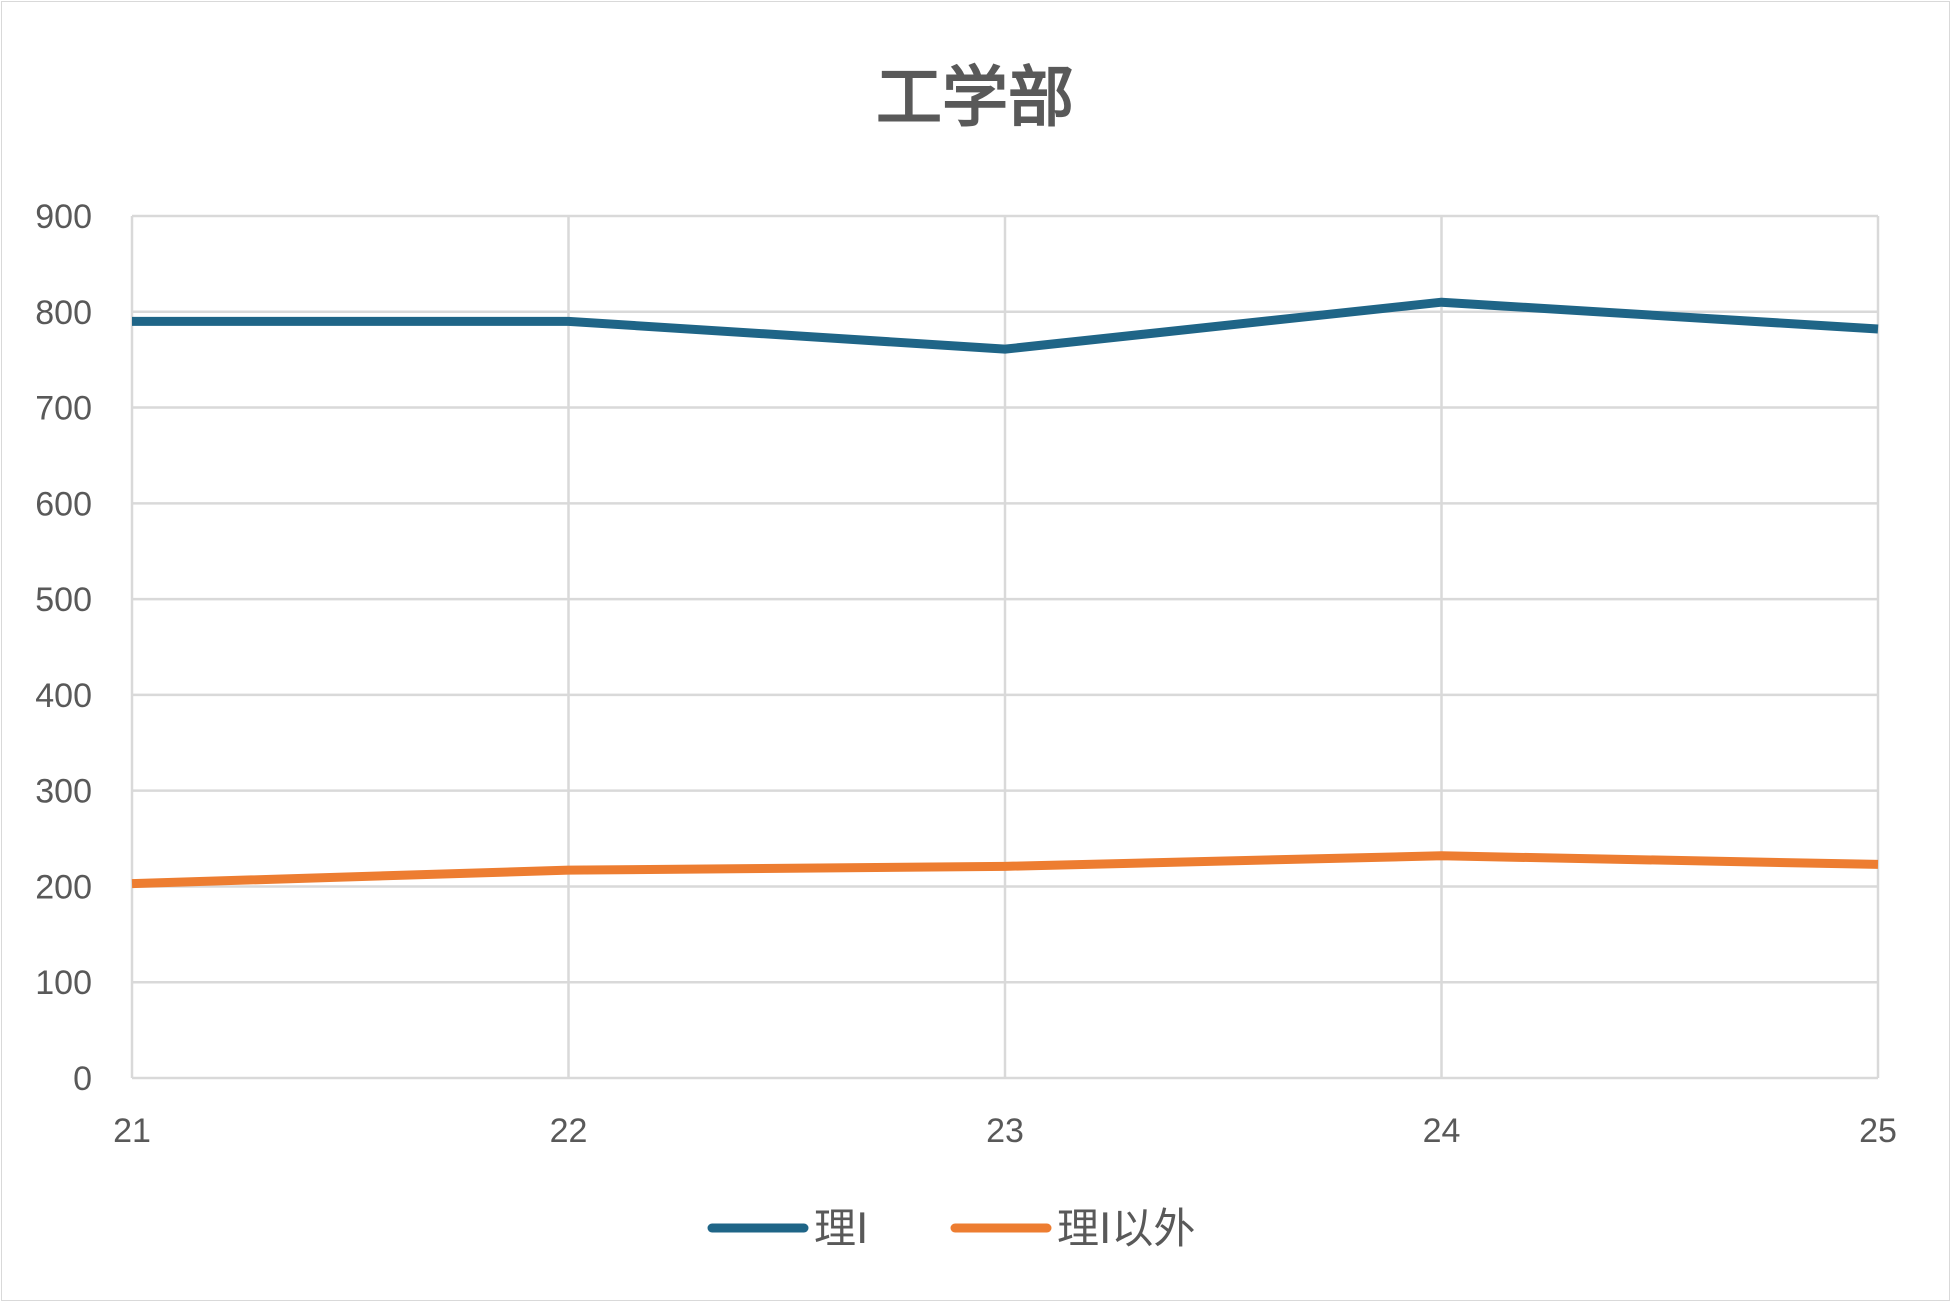  I want to click on y-tick-label: 0, so click(82, 1079).